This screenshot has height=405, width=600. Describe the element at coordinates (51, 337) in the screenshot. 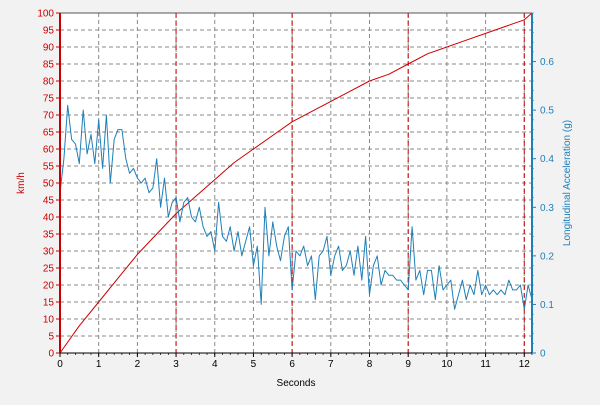

I see `y-left-tick-label: 5` at that location.